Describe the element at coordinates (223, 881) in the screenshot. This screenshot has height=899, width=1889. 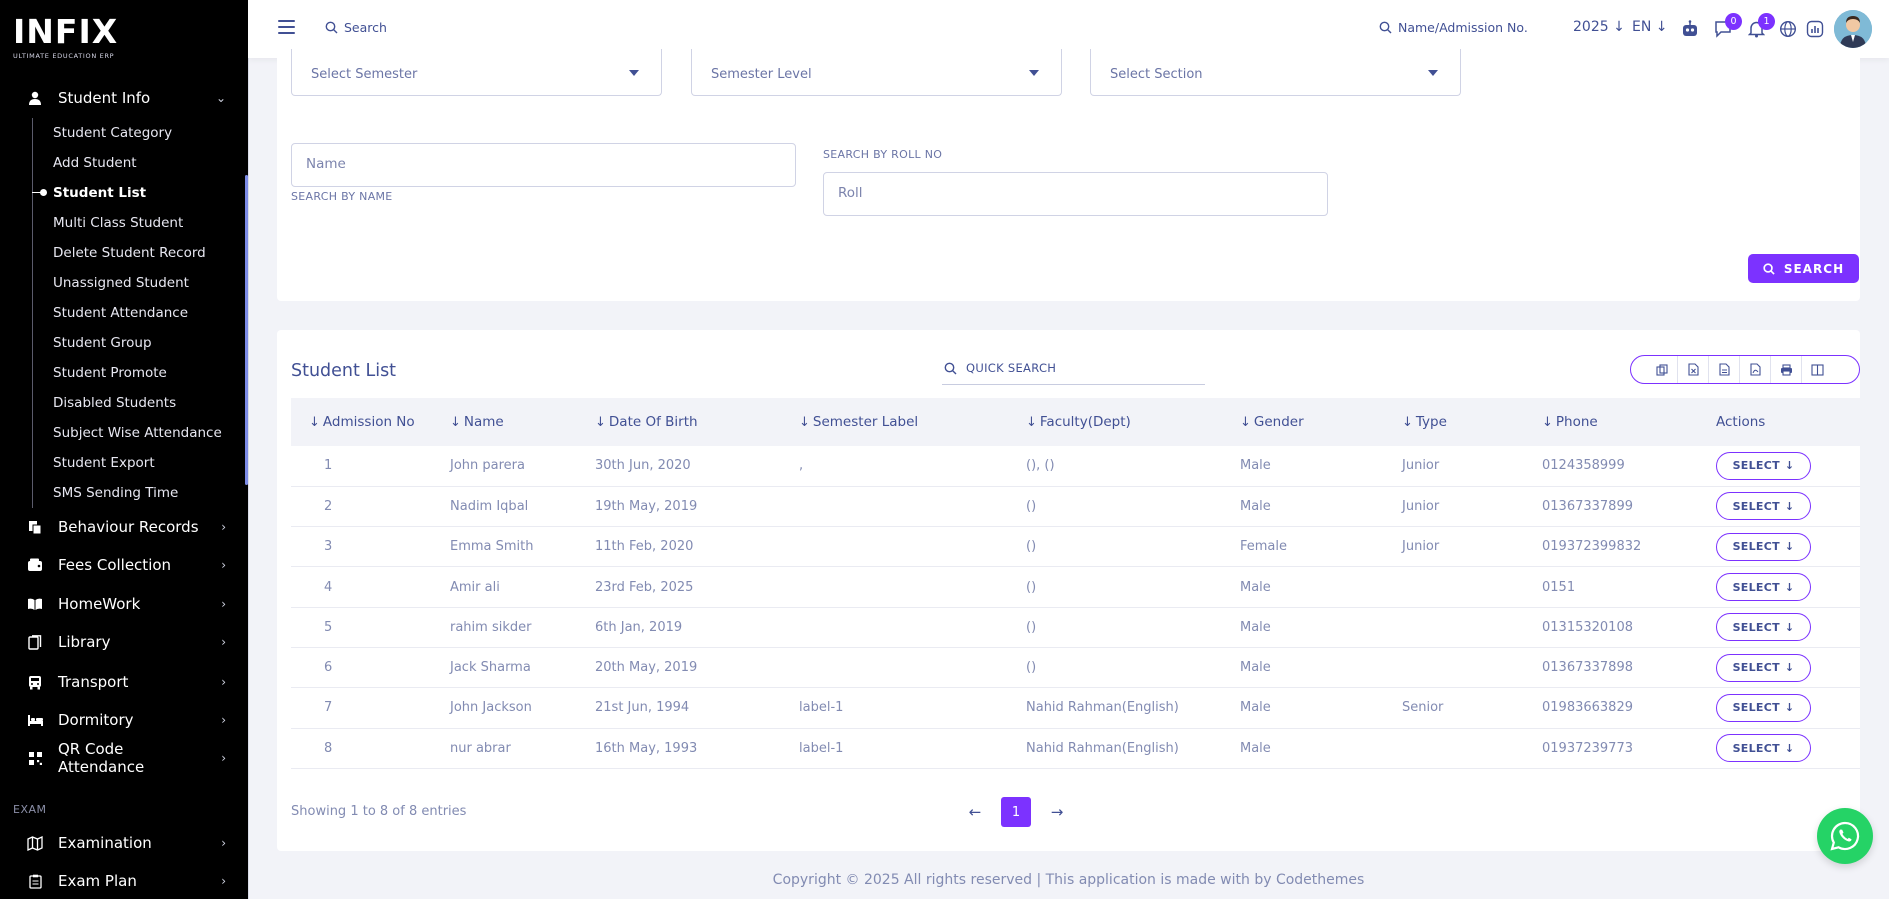
I see `chevron-right-icon: ›` at that location.